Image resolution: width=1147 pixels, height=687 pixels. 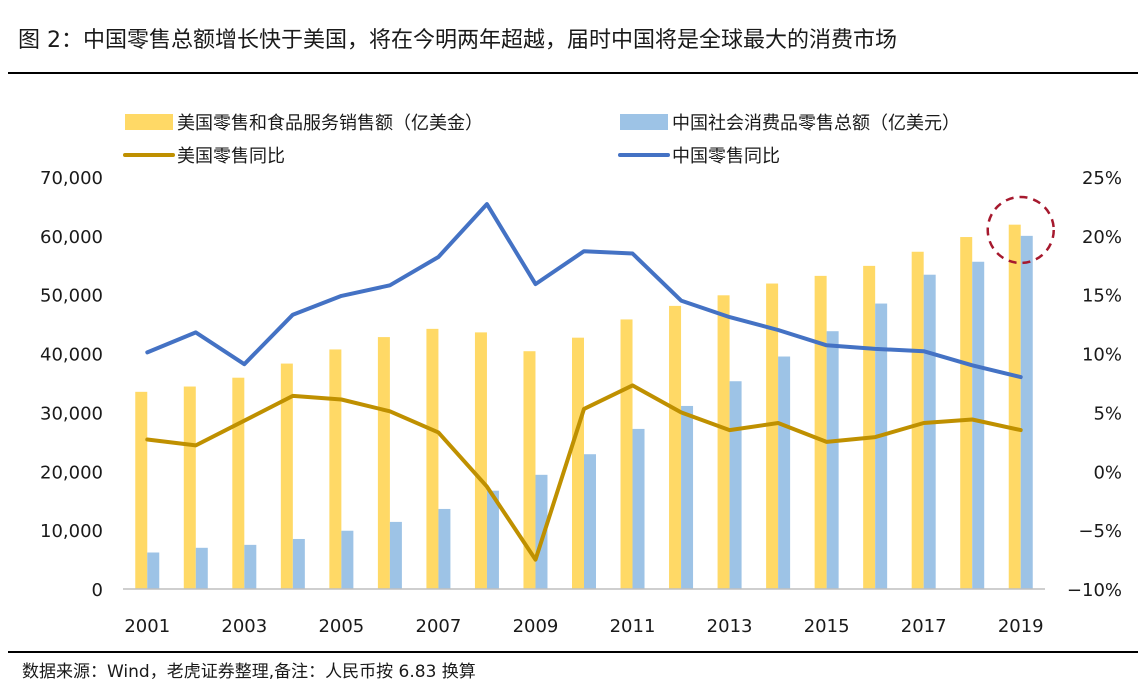 What do you see at coordinates (71, 178) in the screenshot?
I see `y-left-tick-label: 70,000` at bounding box center [71, 178].